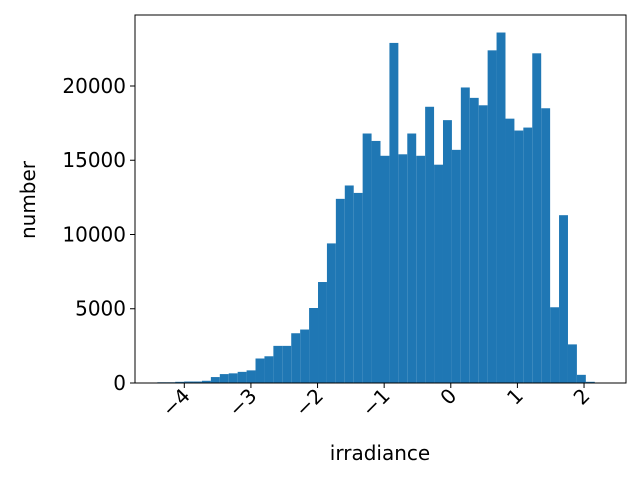 This screenshot has width=640, height=480. I want to click on x-tick-label: −2, so click(309, 403).